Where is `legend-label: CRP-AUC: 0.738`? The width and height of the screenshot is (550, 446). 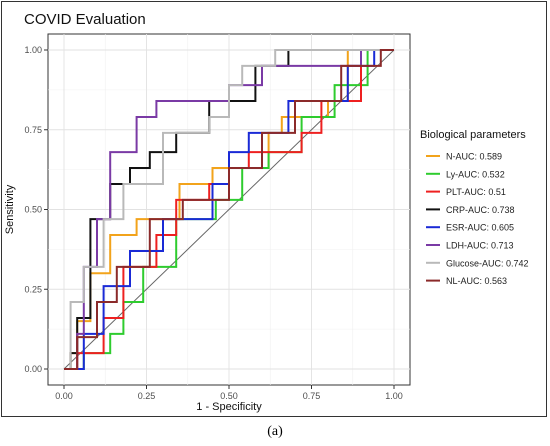
legend-label: CRP-AUC: 0.738 is located at coordinates (480, 210).